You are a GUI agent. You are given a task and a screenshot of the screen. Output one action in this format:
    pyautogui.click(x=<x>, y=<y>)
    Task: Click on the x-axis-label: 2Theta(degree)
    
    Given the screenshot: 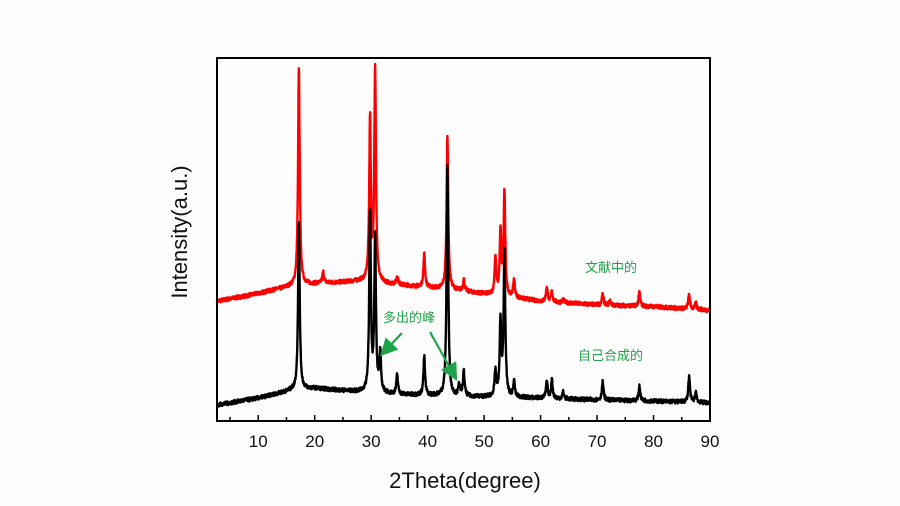 What is the action you would take?
    pyautogui.click(x=465, y=480)
    